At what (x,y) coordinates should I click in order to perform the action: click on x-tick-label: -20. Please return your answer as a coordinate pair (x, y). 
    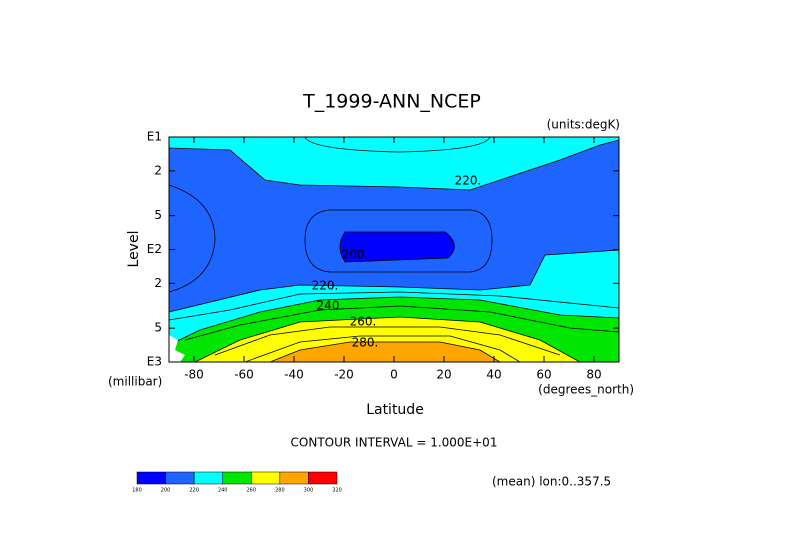
    Looking at the image, I should click on (344, 375).